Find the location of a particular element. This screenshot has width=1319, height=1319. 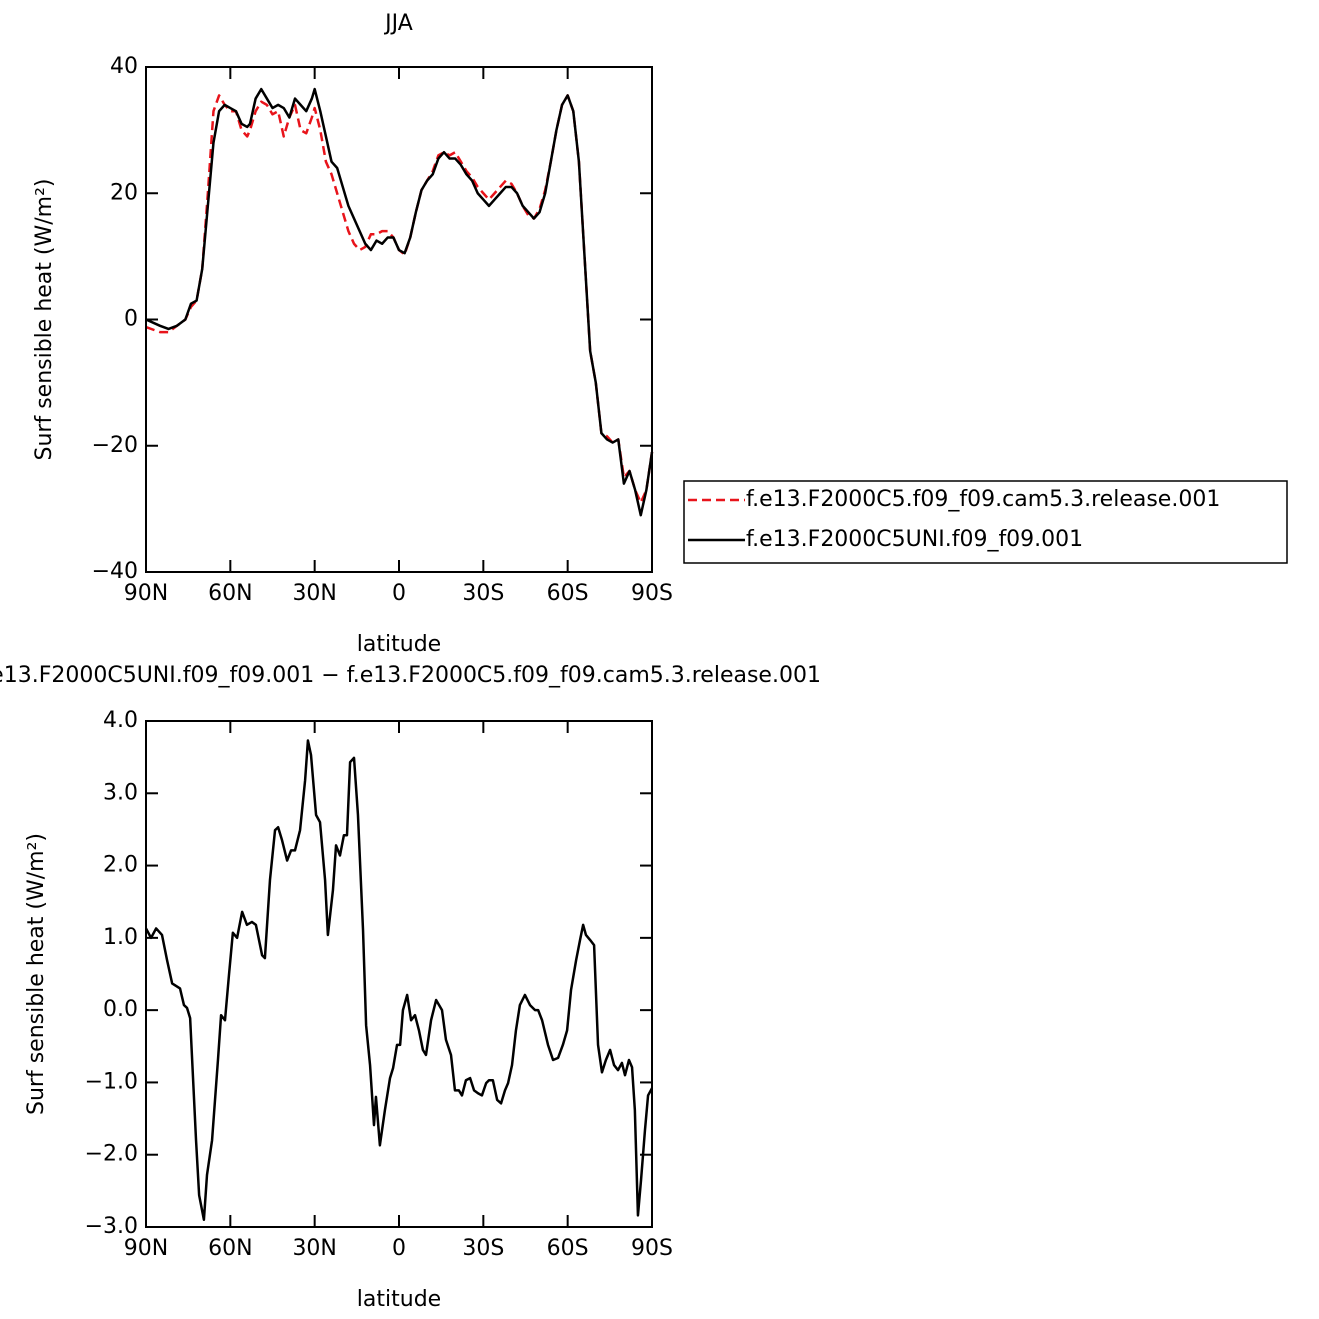

legend-label: f.e13.F2000C5.f09_f09.cam5.3.release.001 is located at coordinates (983, 499).